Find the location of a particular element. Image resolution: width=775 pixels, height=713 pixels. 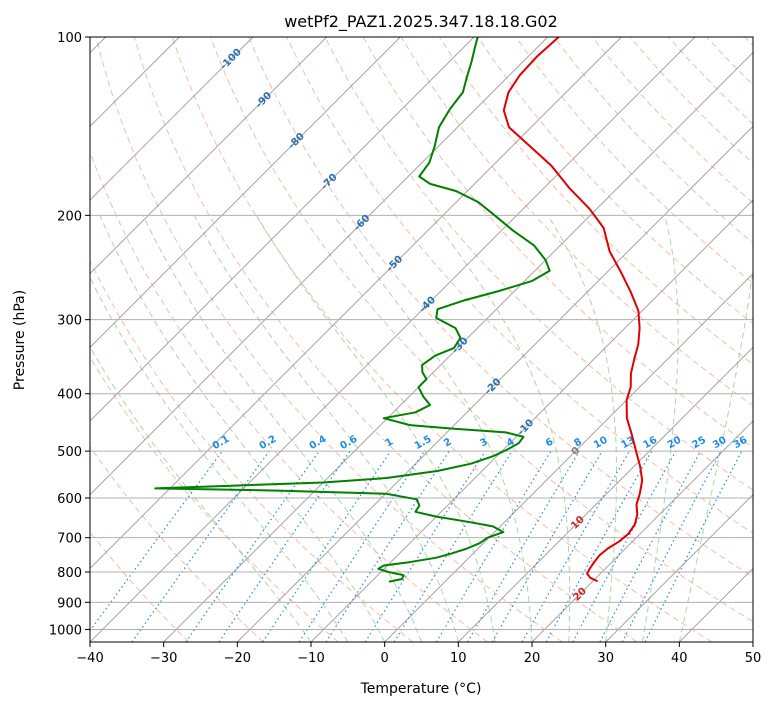

x-tick-label: 50 is located at coordinates (753, 658).